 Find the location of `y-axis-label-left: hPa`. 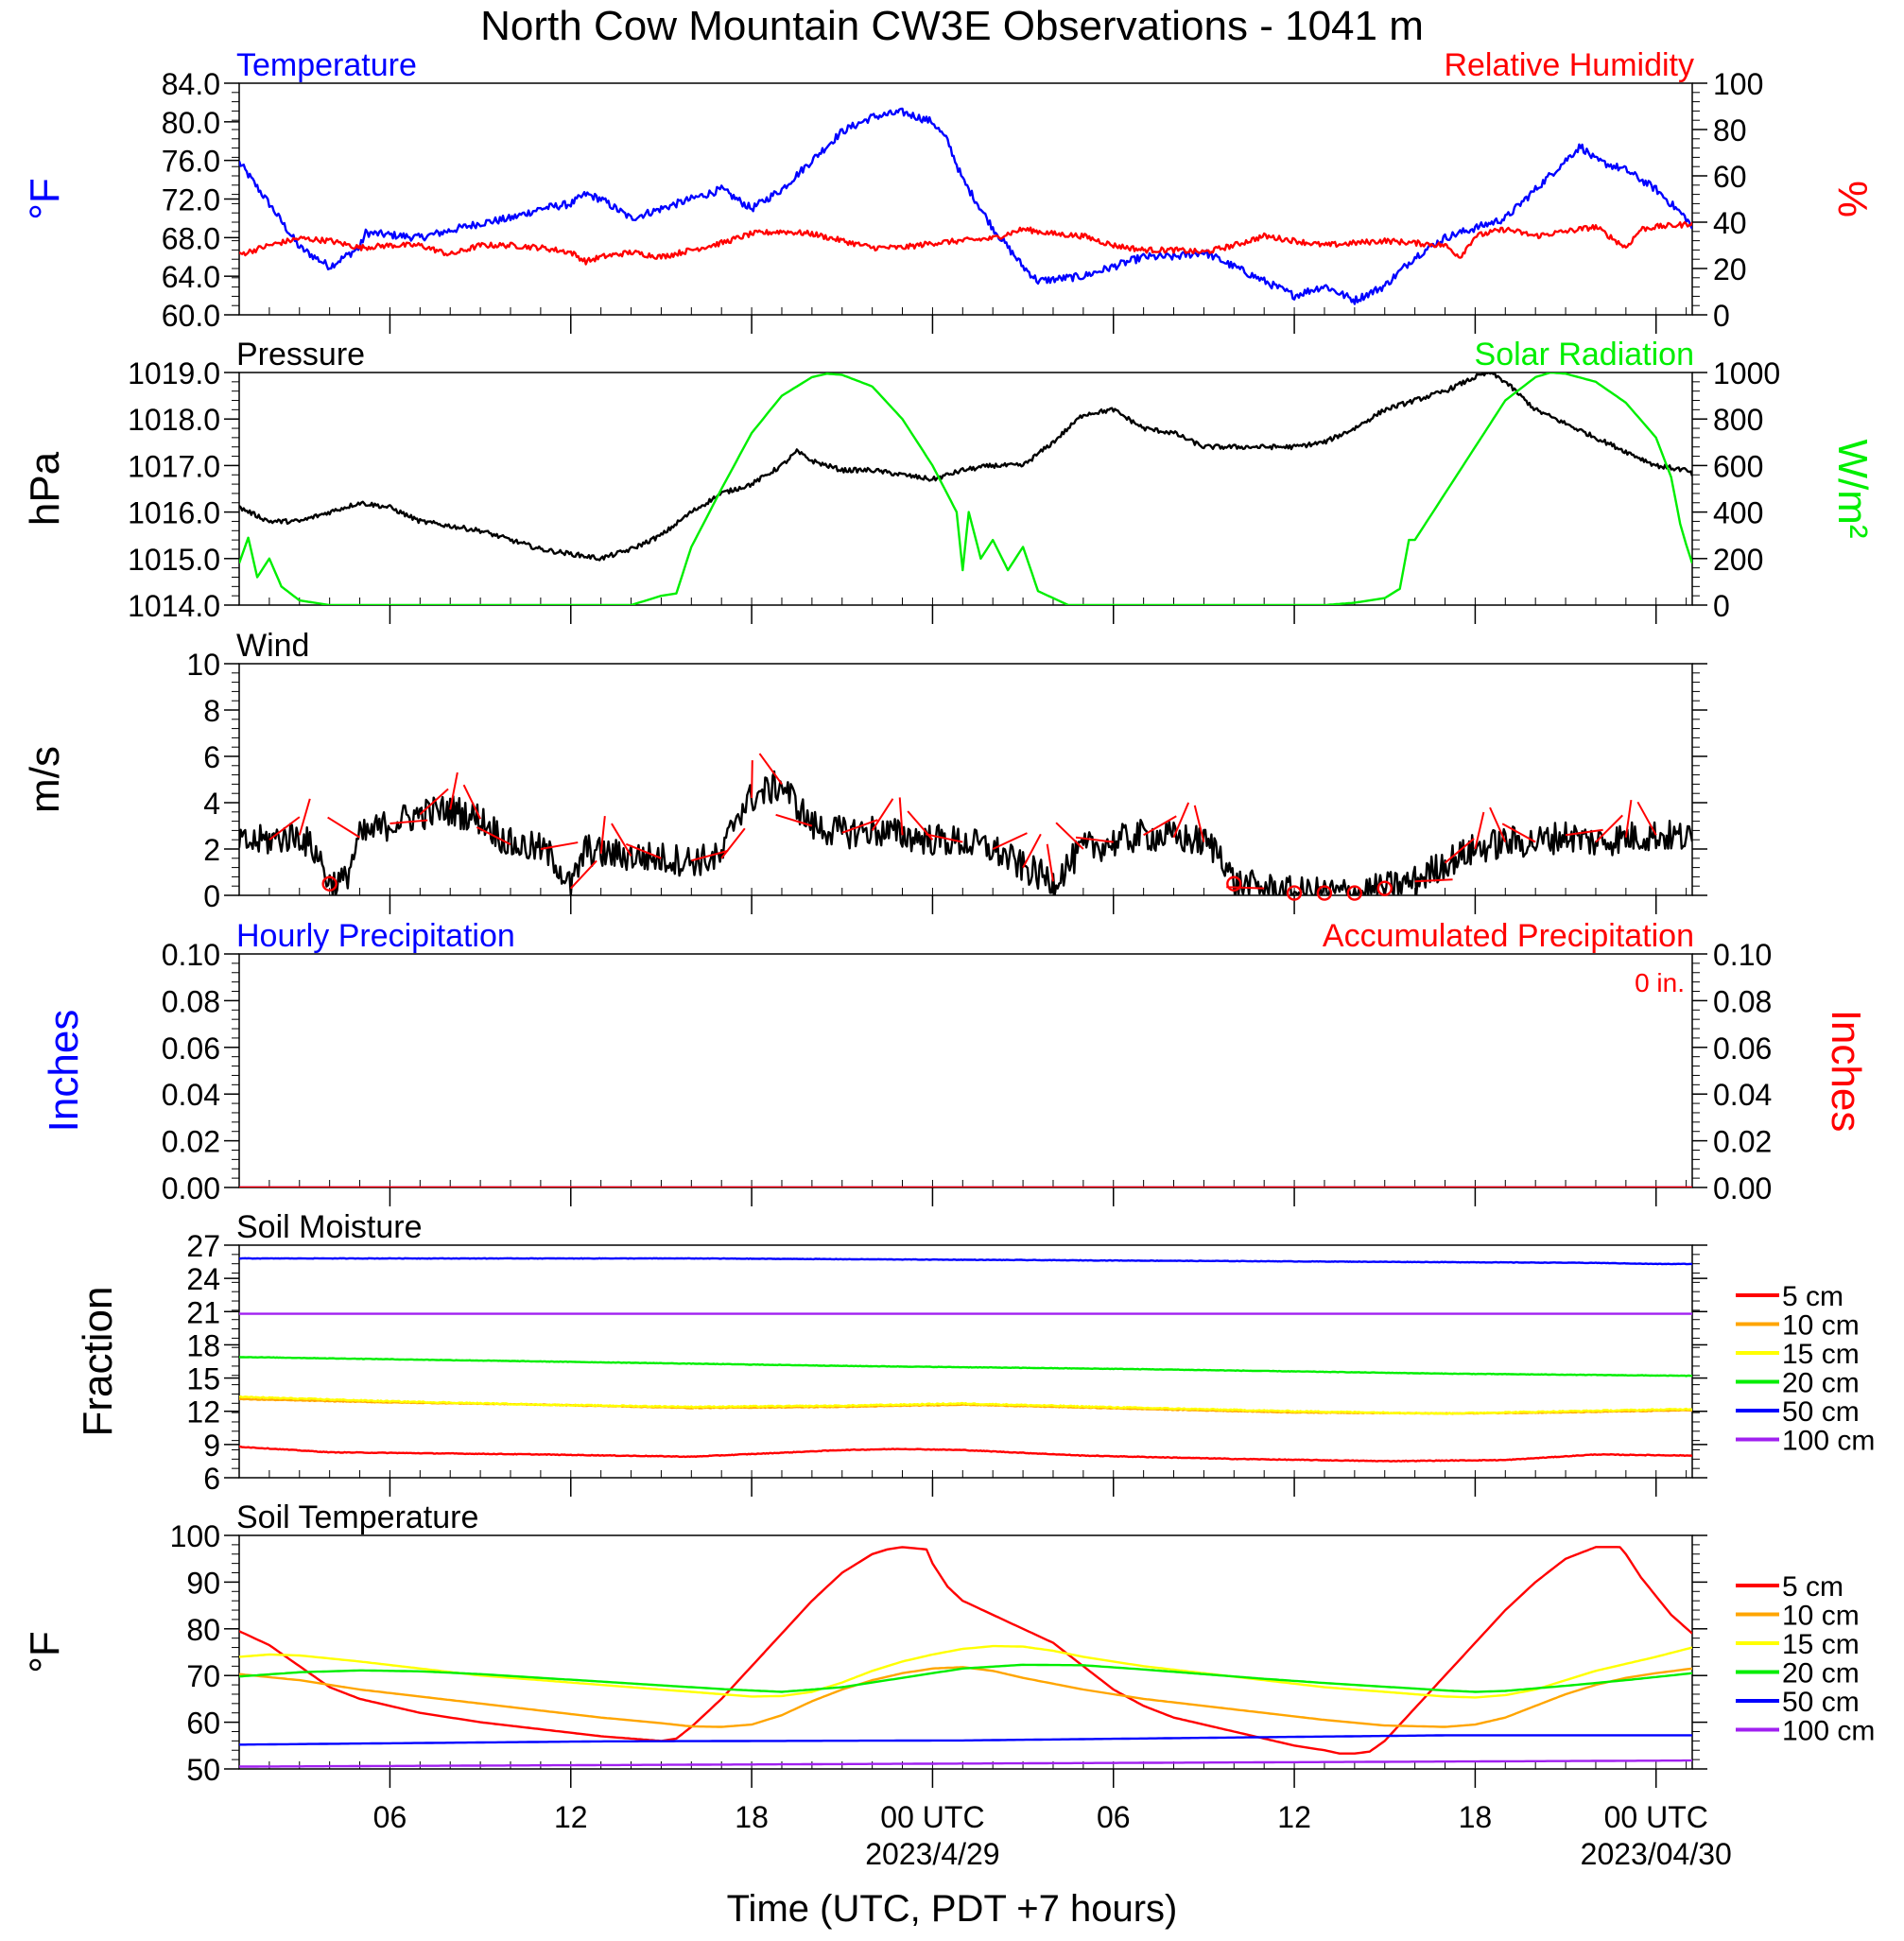

y-axis-label-left: hPa is located at coordinates (45, 488).